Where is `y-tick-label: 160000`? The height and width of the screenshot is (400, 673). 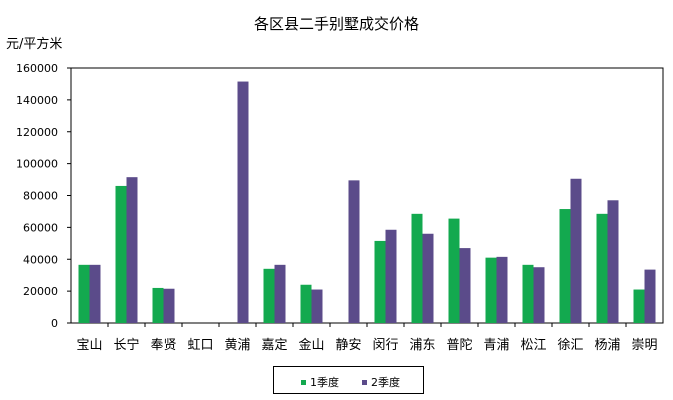 y-tick-label: 160000 is located at coordinates (37, 68).